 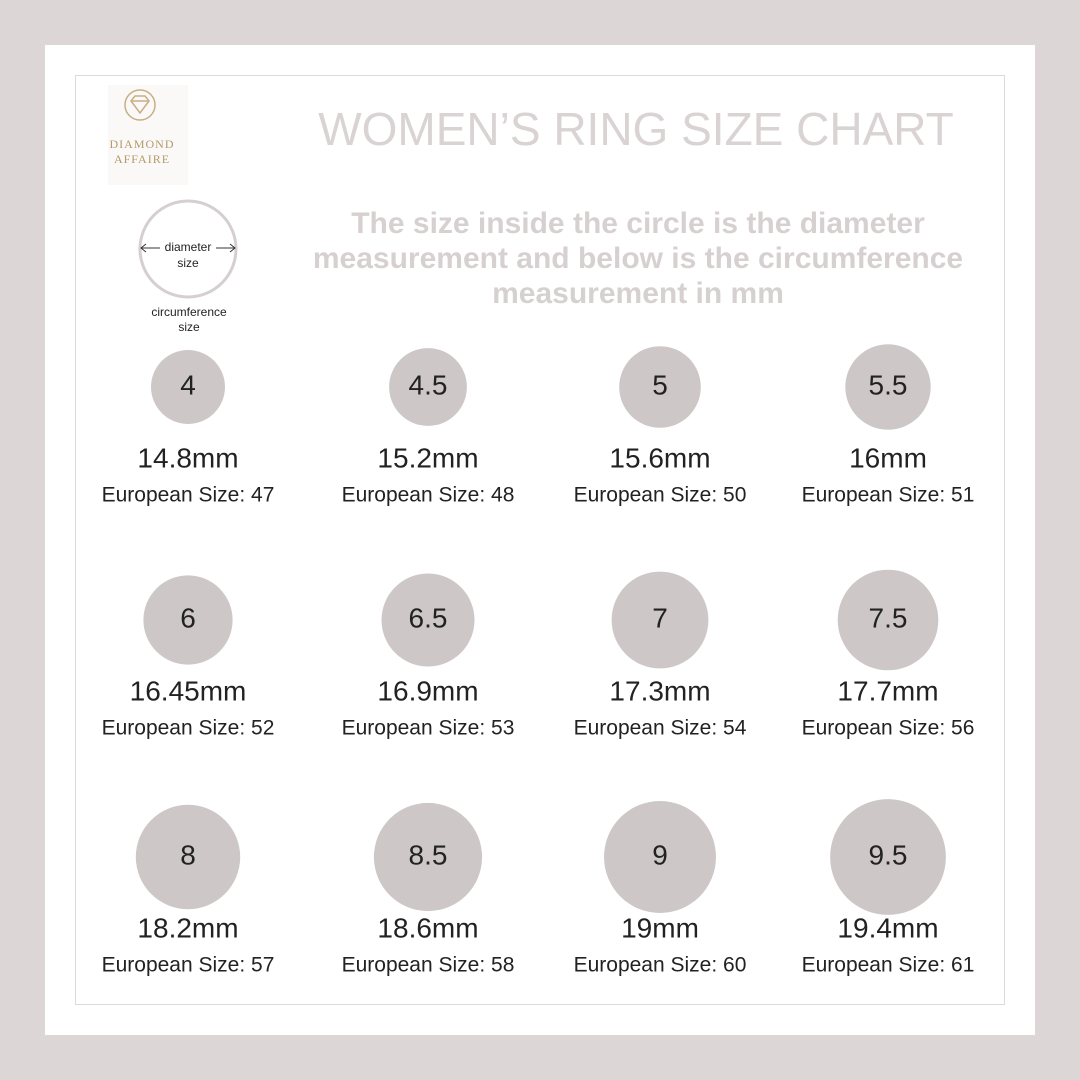 I want to click on legend-circle, so click(x=188, y=249).